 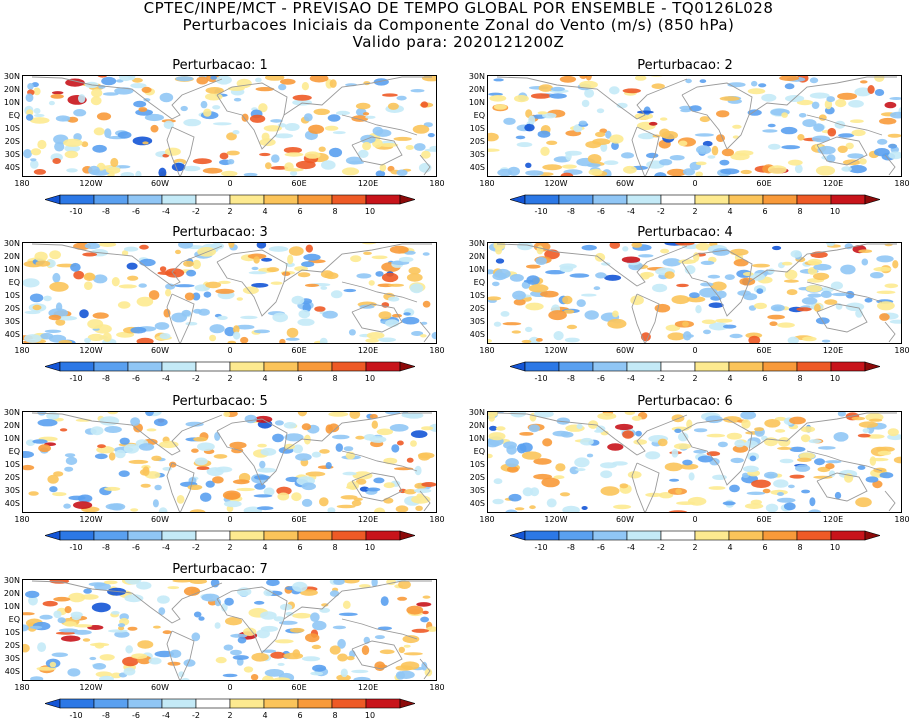 I want to click on colorbar-label: -10, so click(x=76, y=547).